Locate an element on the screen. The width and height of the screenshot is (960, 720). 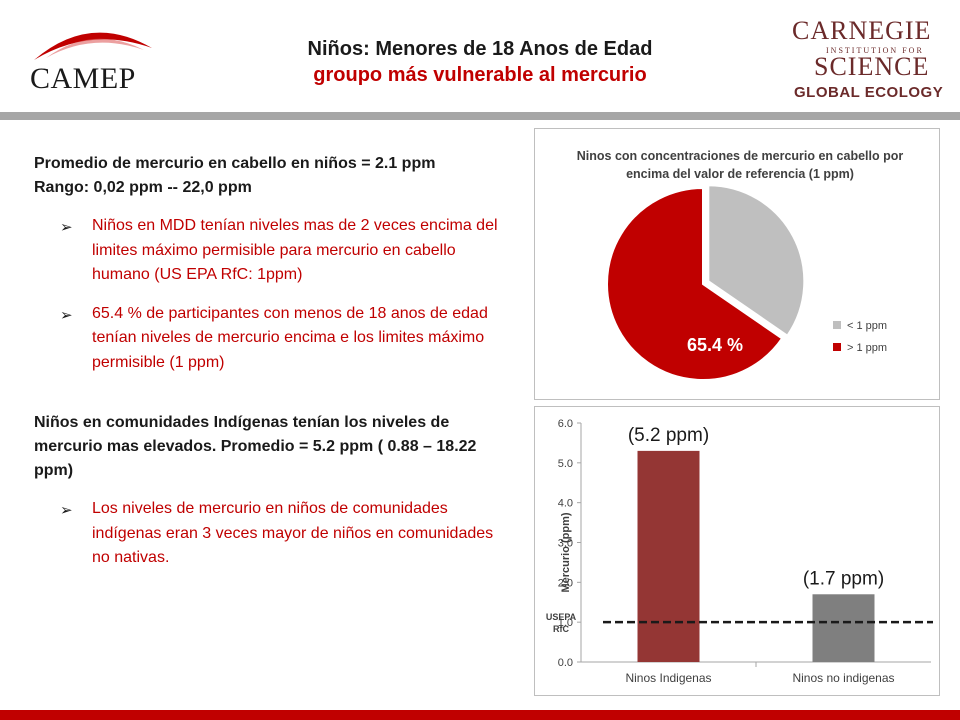
x-tick-label: Ninos Indigenas is located at coordinates (668, 678).